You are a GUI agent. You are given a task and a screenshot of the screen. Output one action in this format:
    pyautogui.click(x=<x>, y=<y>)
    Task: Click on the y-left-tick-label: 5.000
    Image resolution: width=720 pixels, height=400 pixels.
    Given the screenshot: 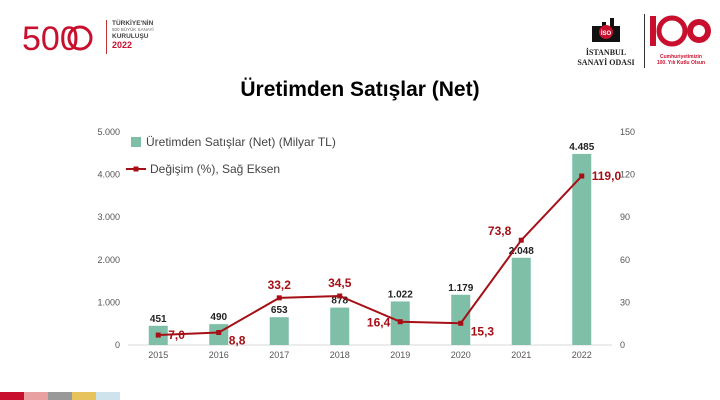 What is the action you would take?
    pyautogui.click(x=108, y=132)
    